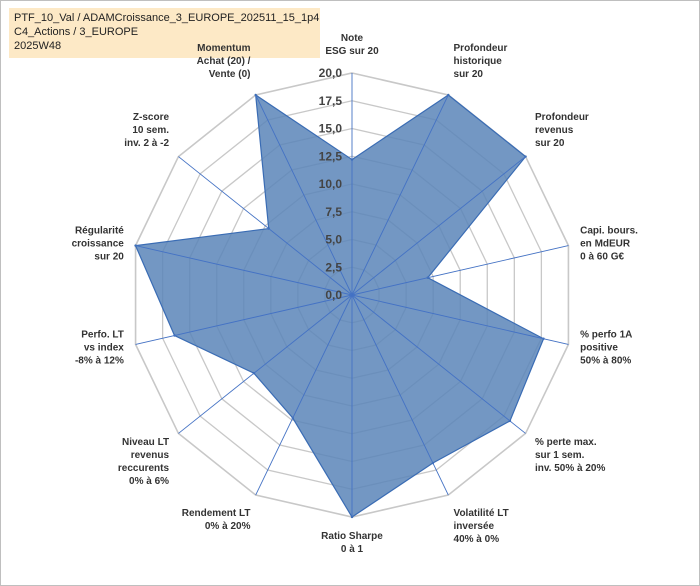 This screenshot has width=700, height=586. Describe the element at coordinates (478, 61) in the screenshot. I see `category-label-line: historique` at that location.